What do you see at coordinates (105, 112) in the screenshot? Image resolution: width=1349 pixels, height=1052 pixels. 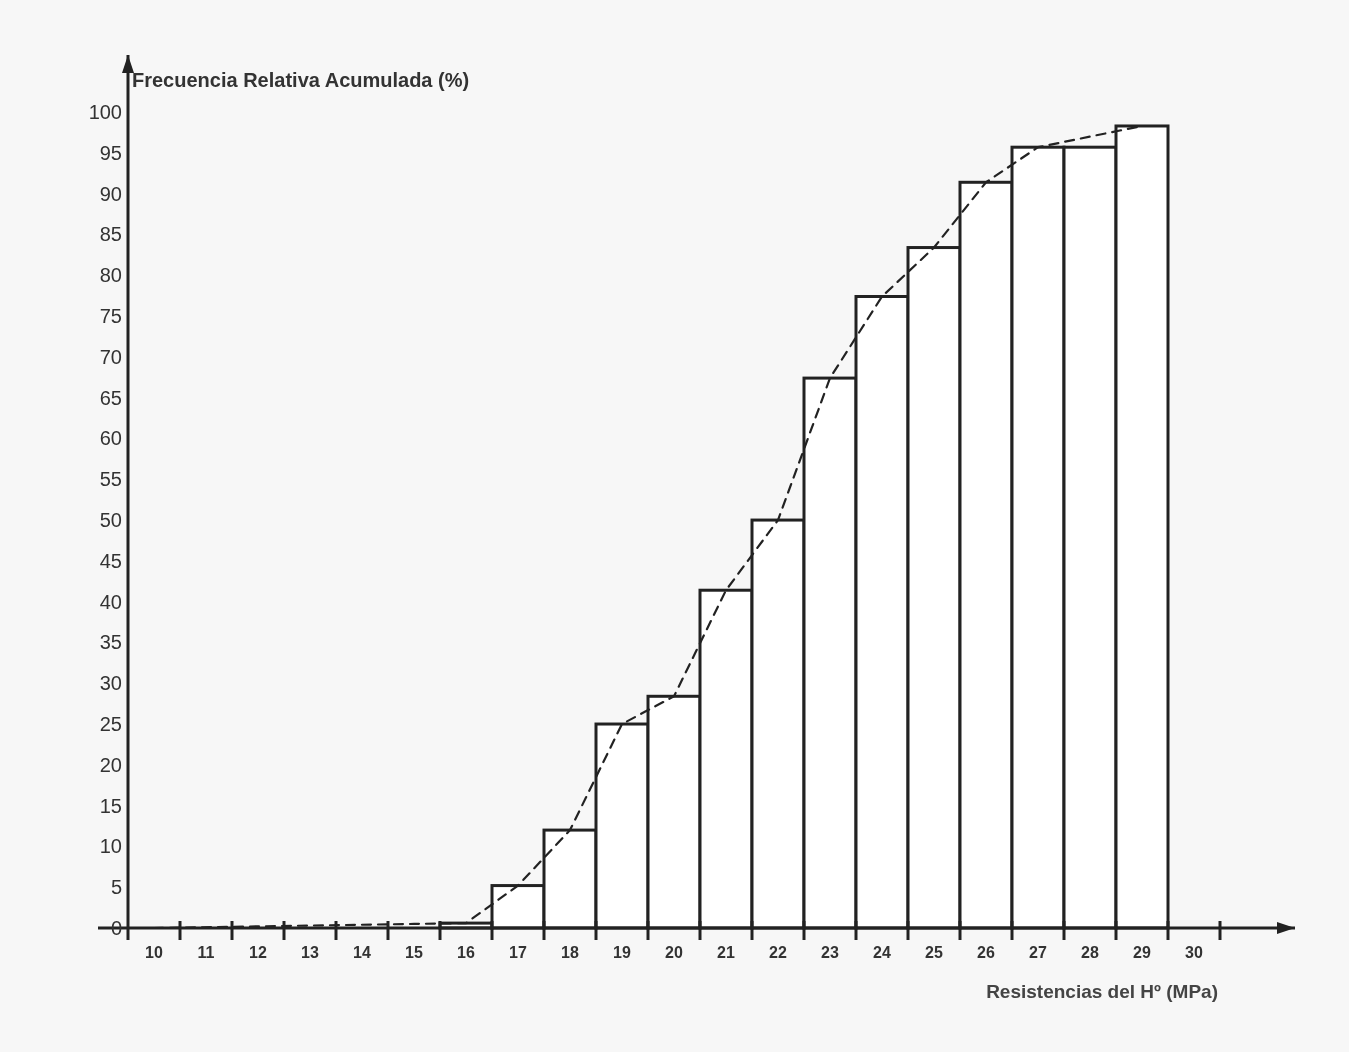 I see `y-tick-label: 100` at bounding box center [105, 112].